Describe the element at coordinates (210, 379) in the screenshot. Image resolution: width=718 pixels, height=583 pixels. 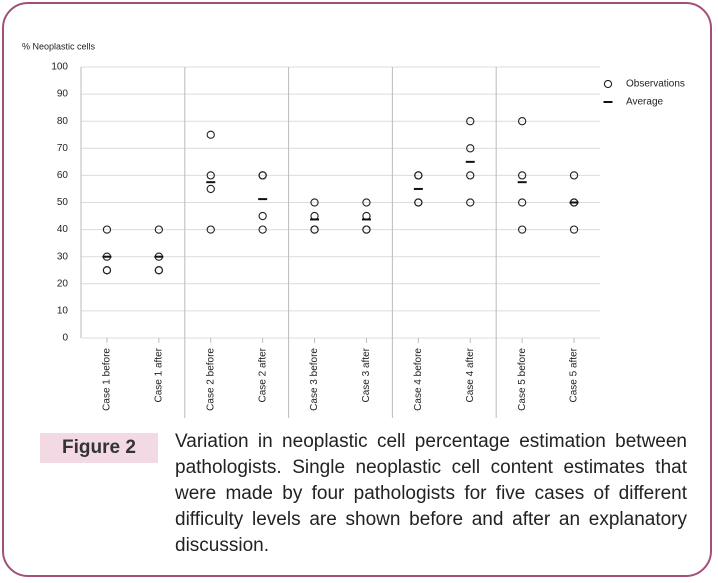
I see `x-tick-label: Case 2 before` at that location.